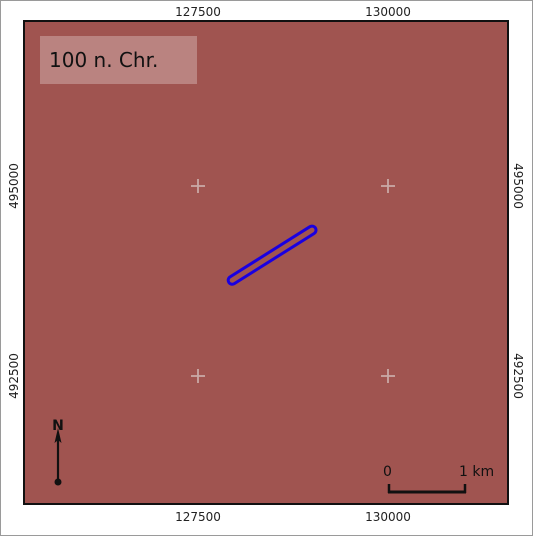 This screenshot has width=533, height=536. I want to click on scale-end-label: 1 km, so click(477, 472).